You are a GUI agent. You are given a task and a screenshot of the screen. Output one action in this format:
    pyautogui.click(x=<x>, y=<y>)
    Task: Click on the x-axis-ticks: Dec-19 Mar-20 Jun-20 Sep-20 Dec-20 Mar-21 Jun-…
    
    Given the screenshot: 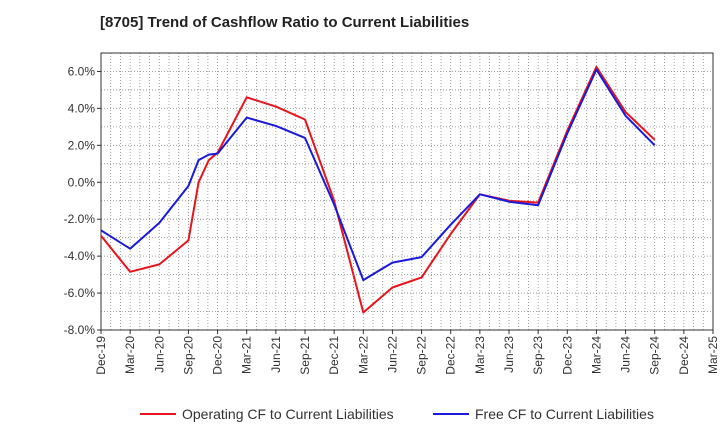 What is the action you would take?
    pyautogui.click(x=407, y=352)
    